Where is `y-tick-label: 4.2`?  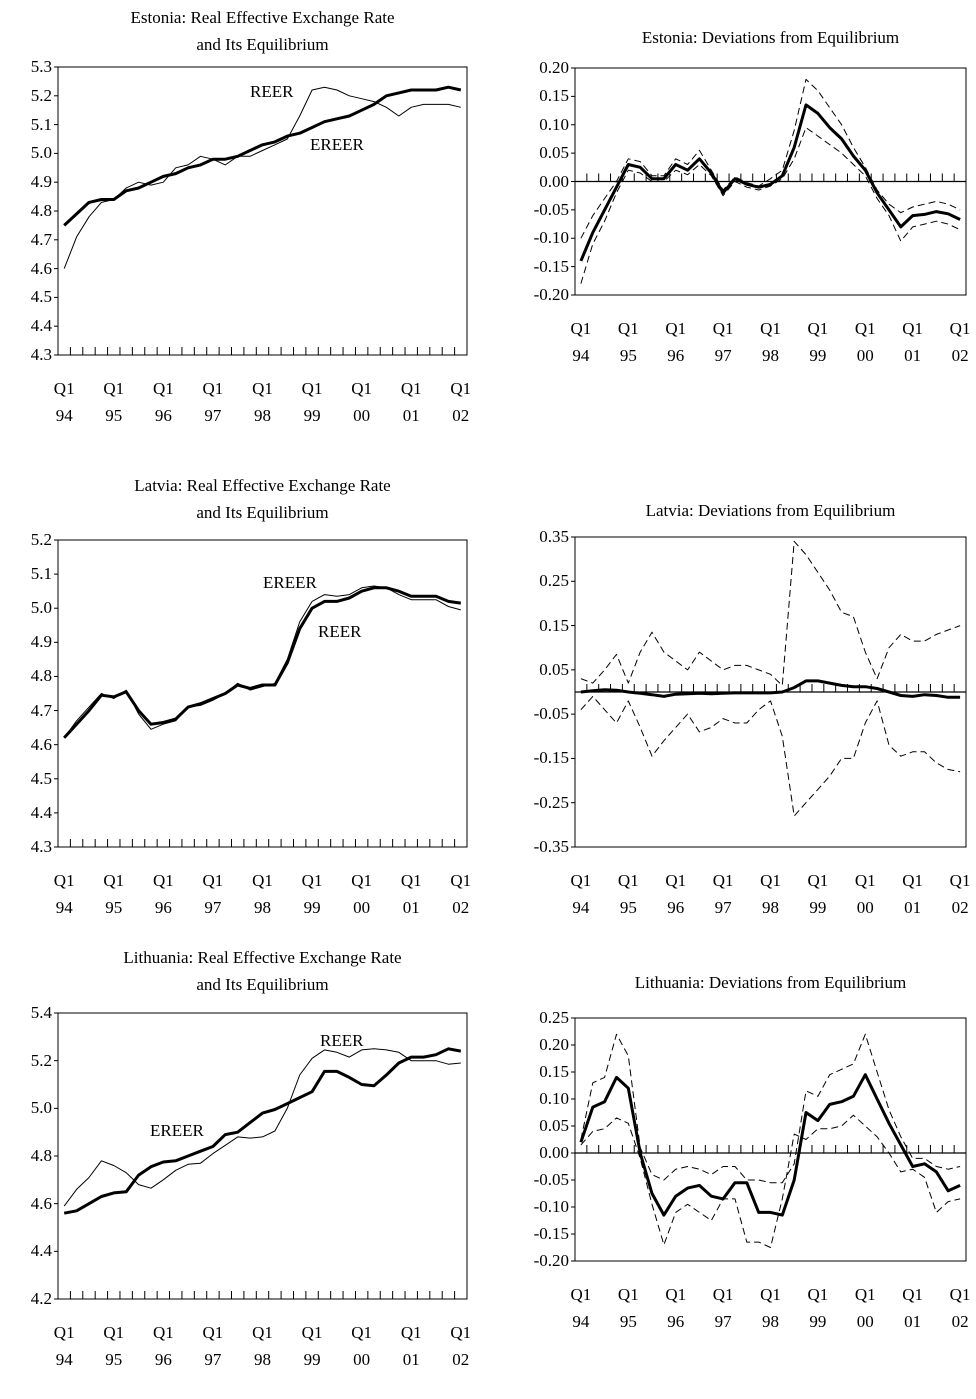 y-tick-label: 4.2 is located at coordinates (41, 1298).